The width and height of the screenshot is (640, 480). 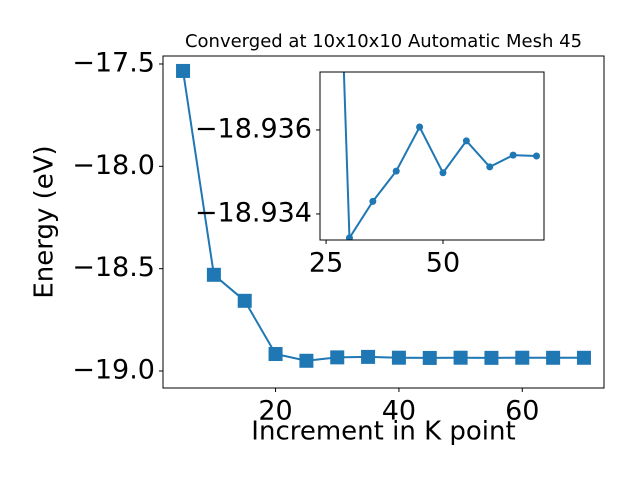 I want to click on axes-frame, so click(x=432, y=156).